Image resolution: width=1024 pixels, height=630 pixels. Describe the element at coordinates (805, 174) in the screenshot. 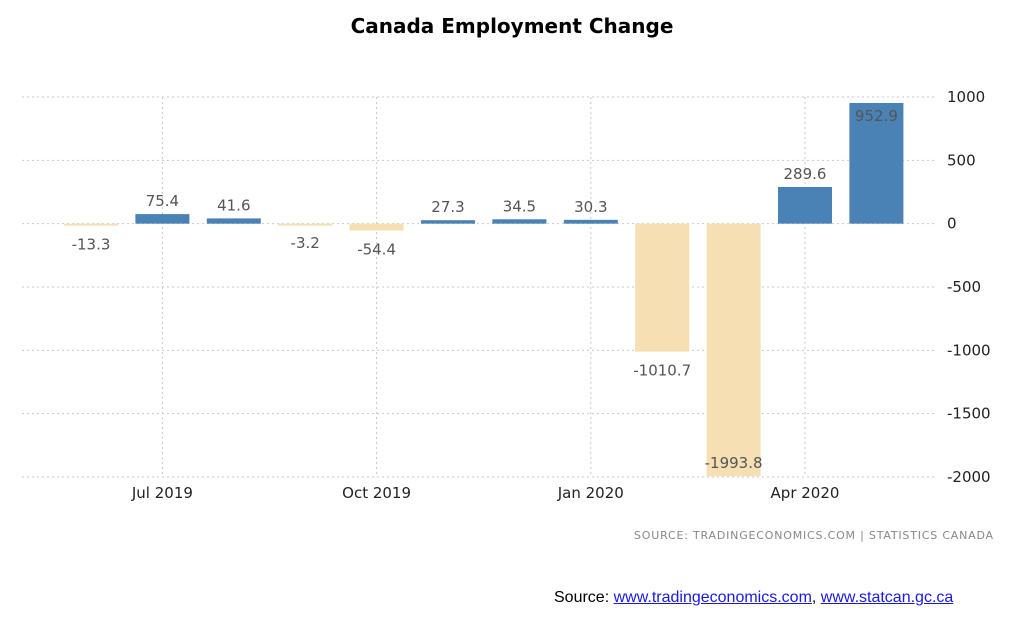

I see `data-label: 289.6` at that location.